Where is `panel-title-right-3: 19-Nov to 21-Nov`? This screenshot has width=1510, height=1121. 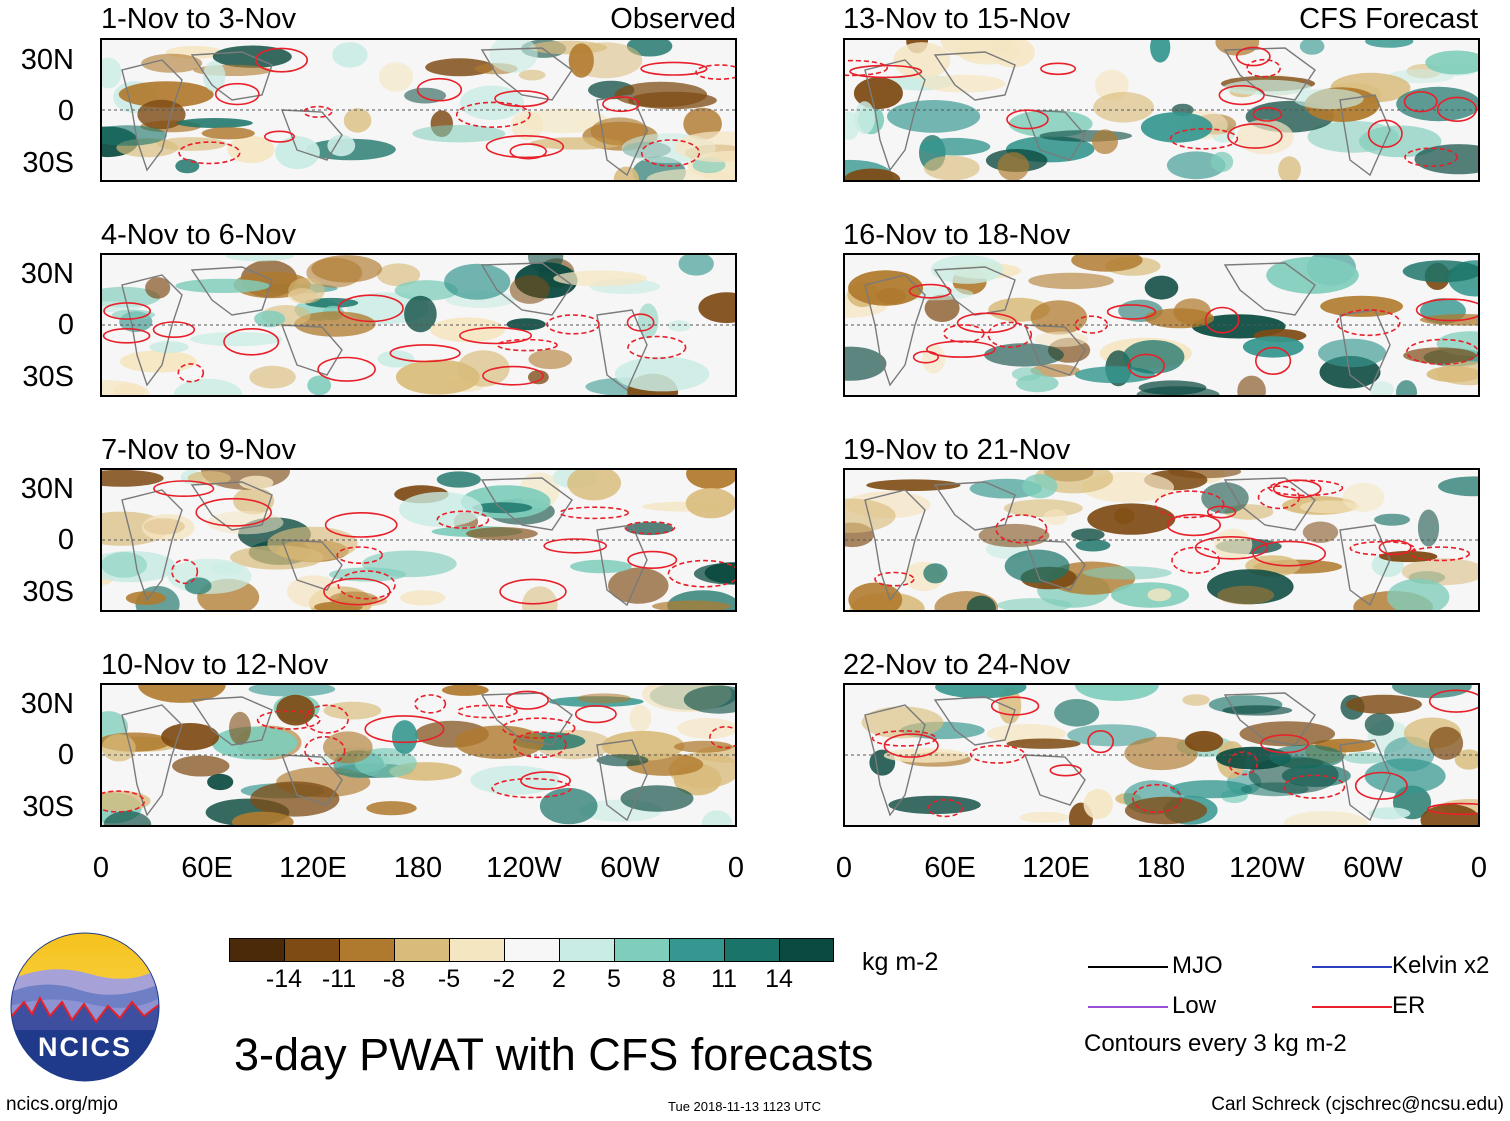 panel-title-right-3: 19-Nov to 21-Nov is located at coordinates (957, 450).